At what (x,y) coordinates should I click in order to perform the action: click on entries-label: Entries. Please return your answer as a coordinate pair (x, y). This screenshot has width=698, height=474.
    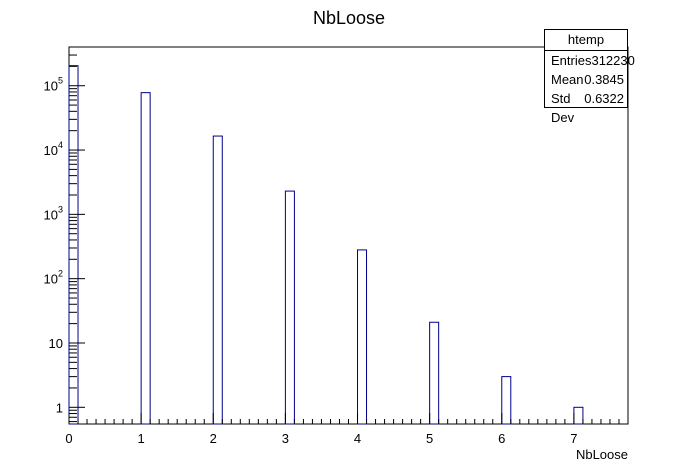
    Looking at the image, I should click on (571, 60).